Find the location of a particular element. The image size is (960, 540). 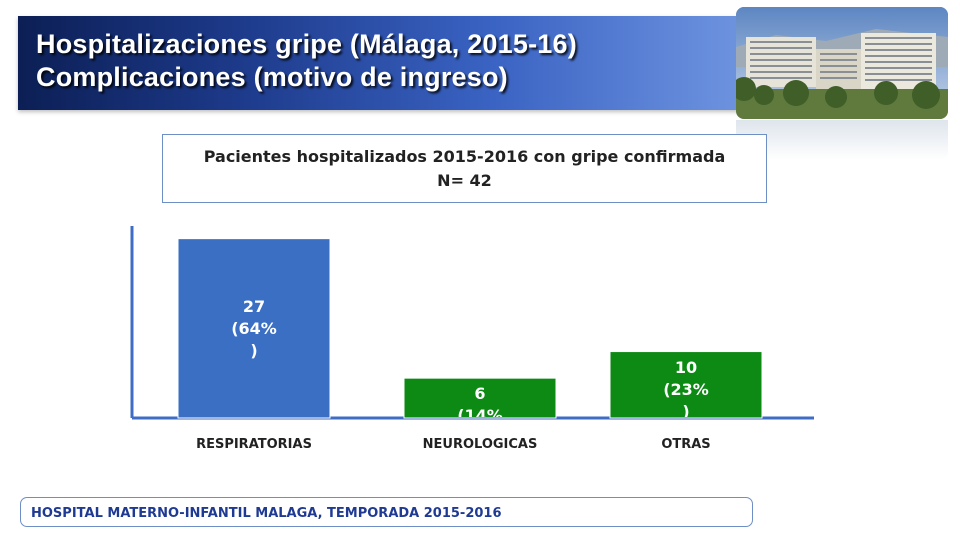

category-label: OTRAS is located at coordinates (686, 444).